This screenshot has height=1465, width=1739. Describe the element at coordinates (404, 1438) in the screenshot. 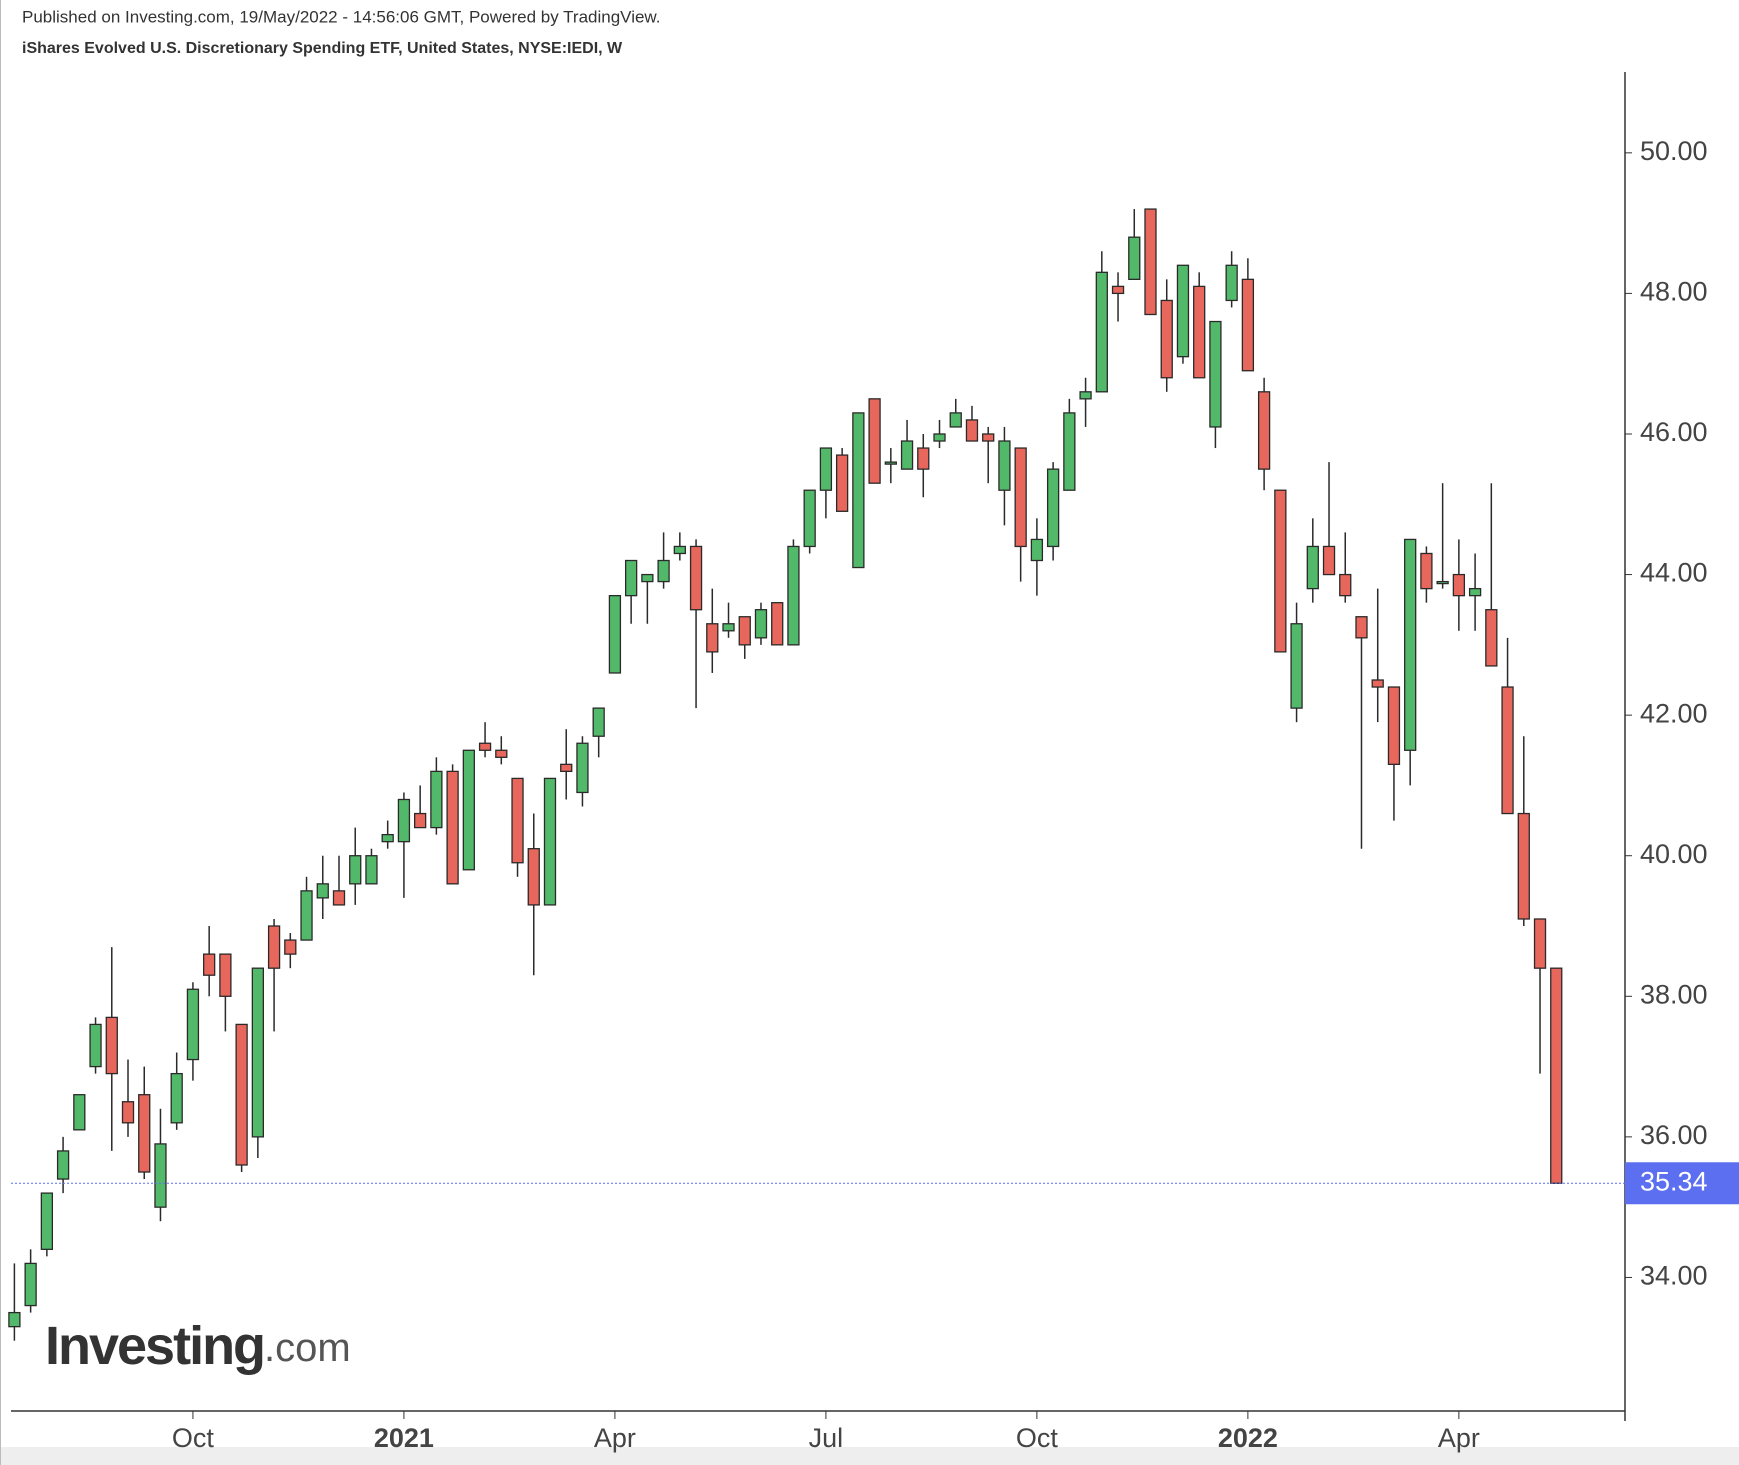

I see `x-tick-label: 2021` at that location.